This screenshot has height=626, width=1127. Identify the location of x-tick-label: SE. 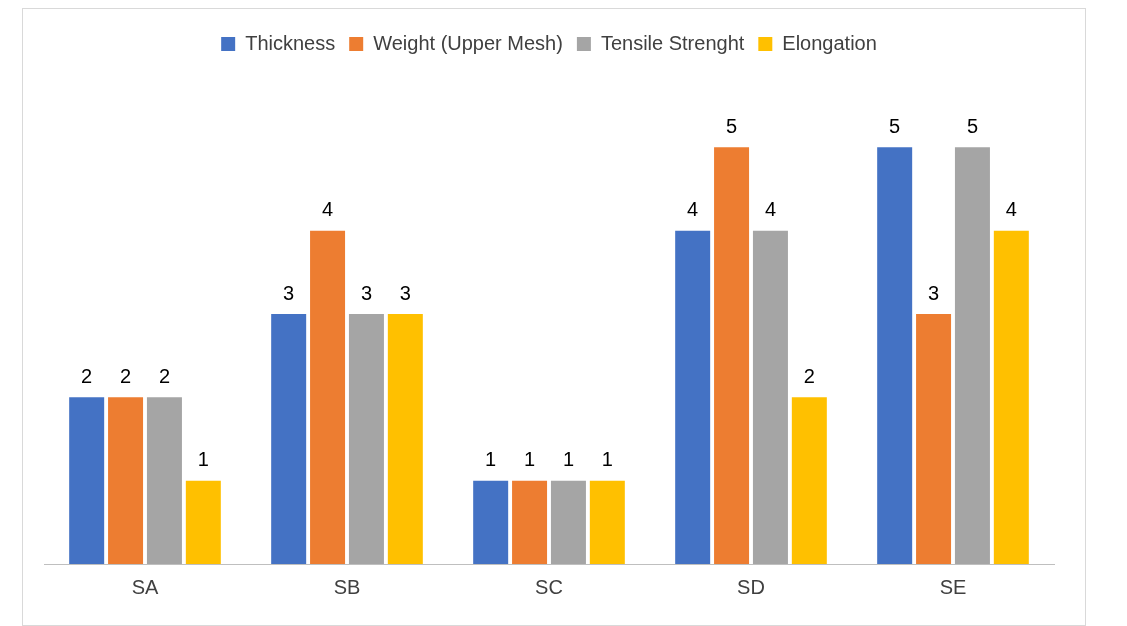
(953, 586).